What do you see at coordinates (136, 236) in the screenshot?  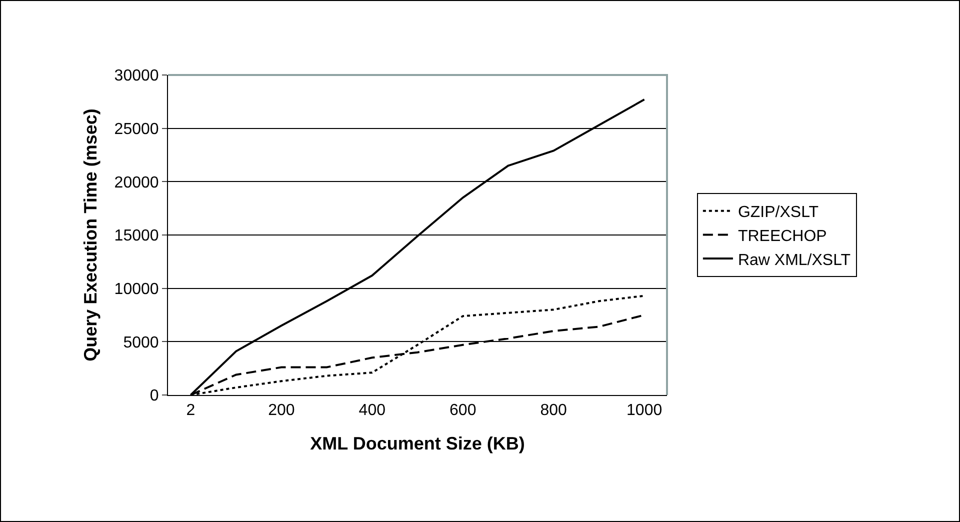 I see `y-tick-label: 15000` at bounding box center [136, 236].